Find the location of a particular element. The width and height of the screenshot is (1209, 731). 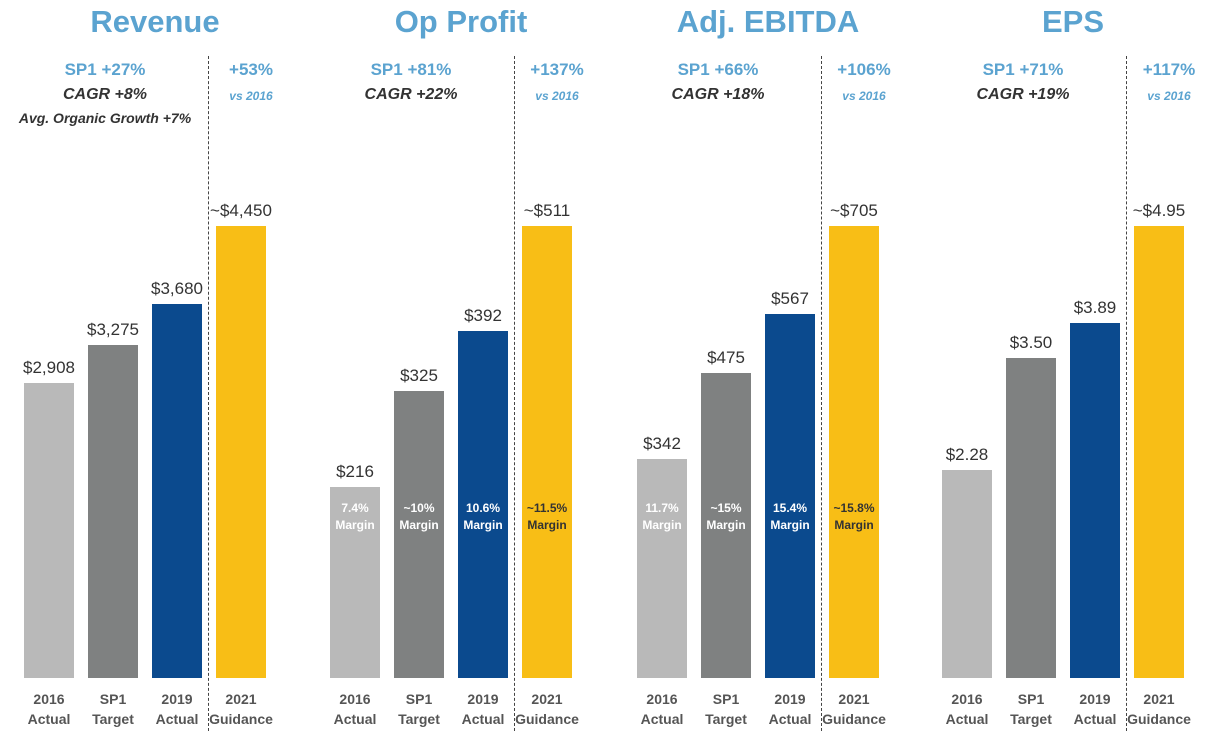

value-label: $392 is located at coordinates (483, 316).